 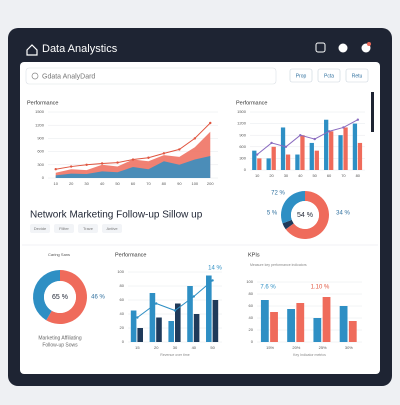 I want to click on search-icon, so click(x=35, y=76).